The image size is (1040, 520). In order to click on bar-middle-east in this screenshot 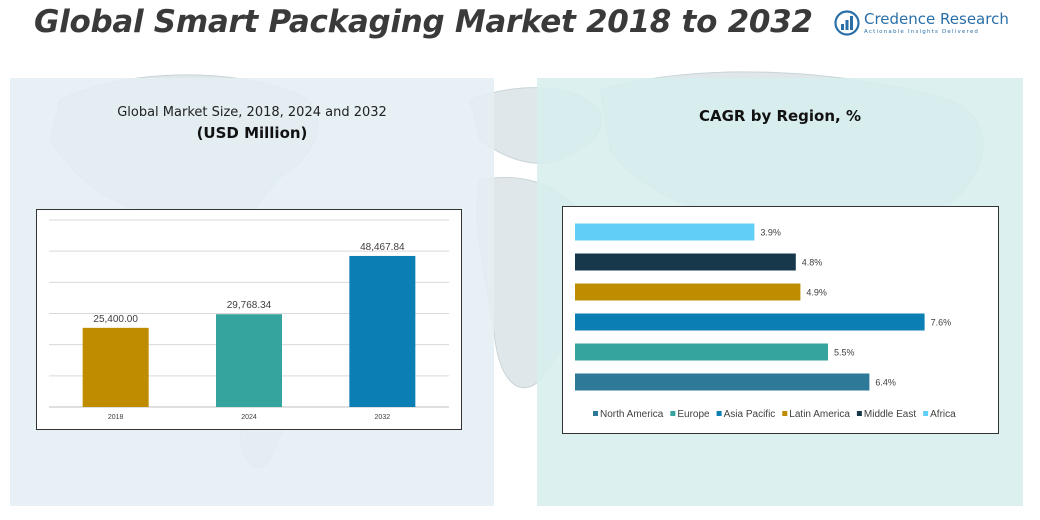, I will do `click(685, 262)`.